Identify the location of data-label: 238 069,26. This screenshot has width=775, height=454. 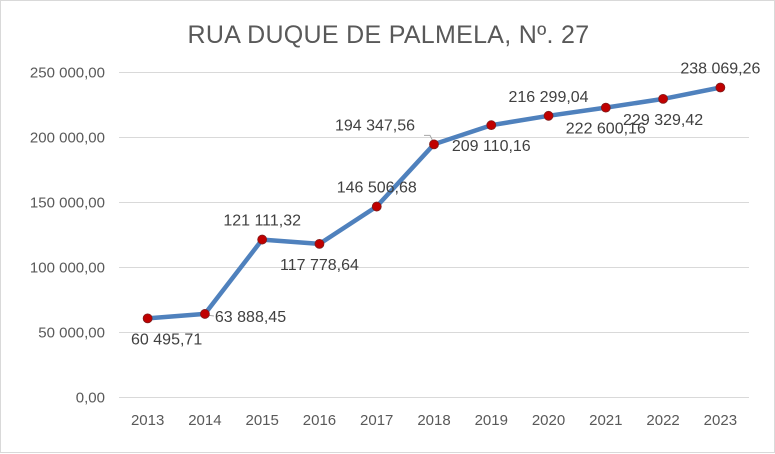
(720, 69).